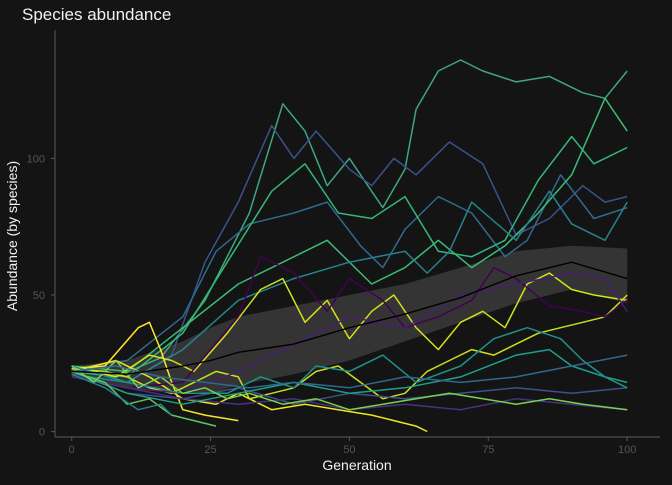 The width and height of the screenshot is (672, 485). What do you see at coordinates (210, 450) in the screenshot?
I see `x-tick-label: 25` at bounding box center [210, 450].